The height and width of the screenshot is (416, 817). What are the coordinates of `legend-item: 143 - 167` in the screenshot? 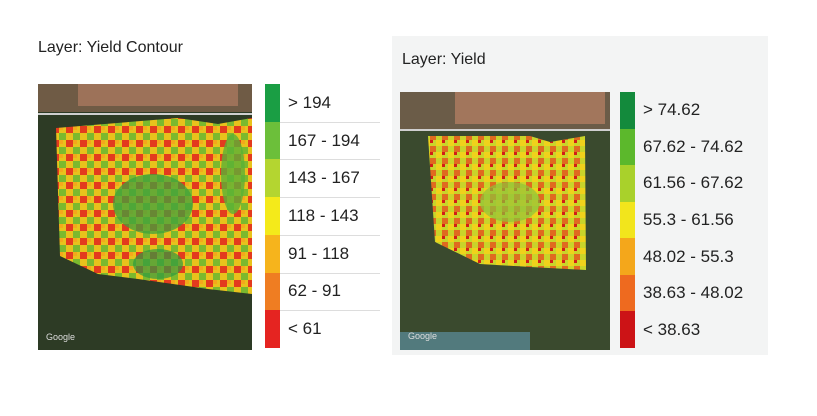 It's located at (322, 179).